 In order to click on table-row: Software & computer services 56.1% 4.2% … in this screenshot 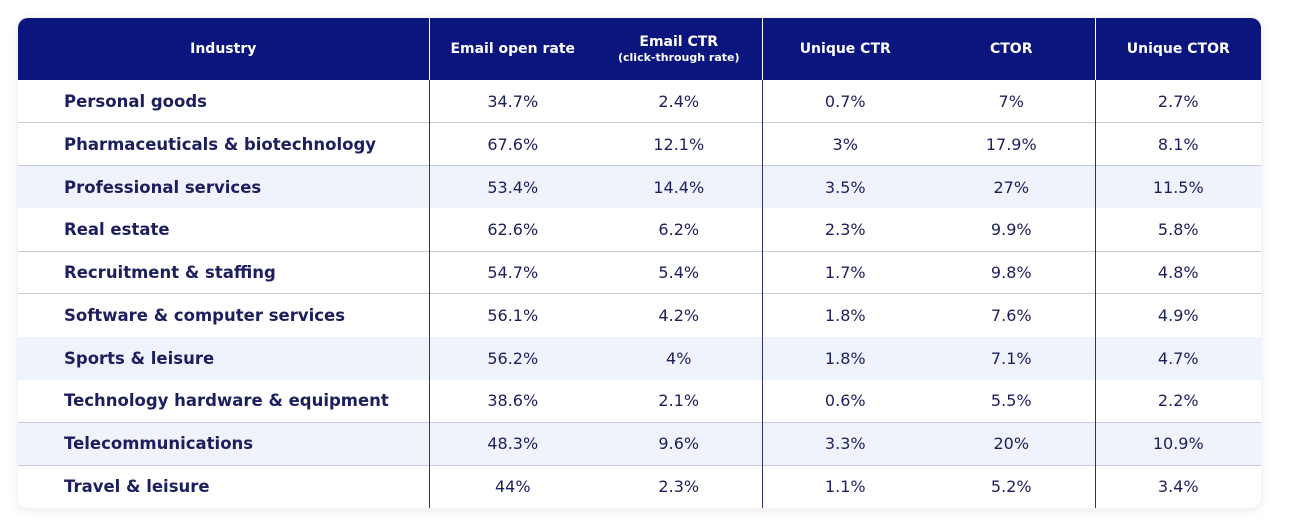, I will do `click(639, 315)`.